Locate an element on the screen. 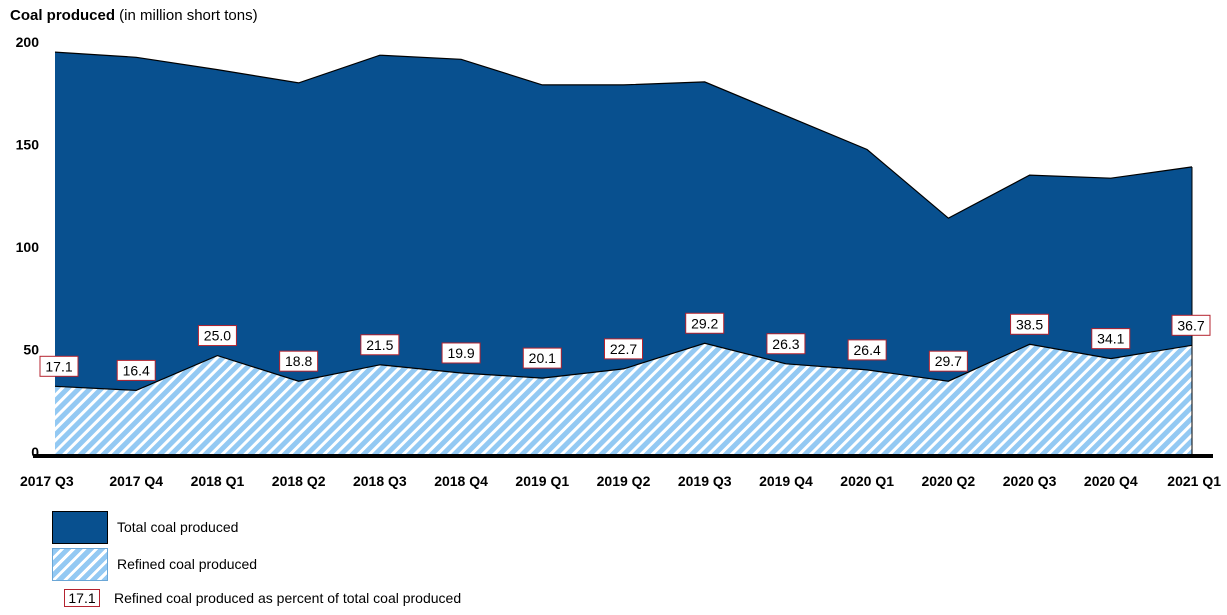 The image size is (1227, 615). pct-label: 21.5 is located at coordinates (380, 345).